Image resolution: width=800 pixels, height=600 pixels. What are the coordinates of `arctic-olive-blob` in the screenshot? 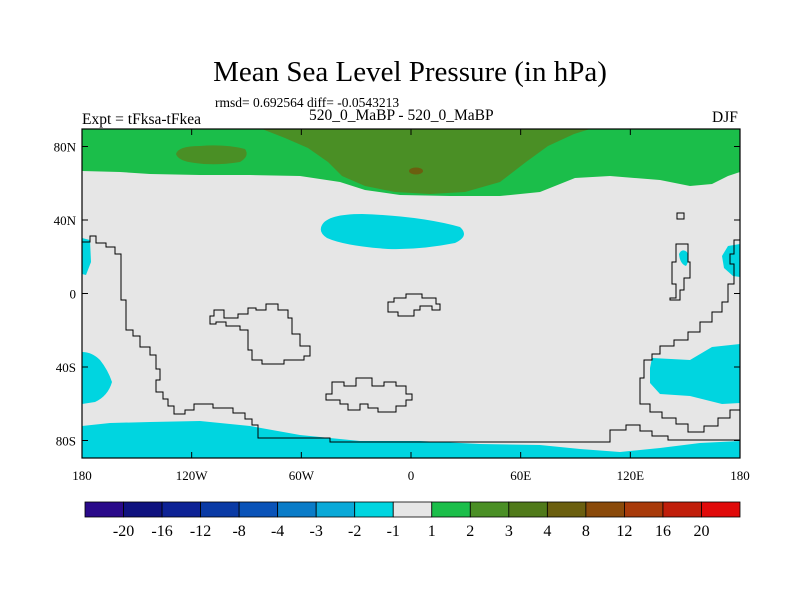 It's located at (211, 155).